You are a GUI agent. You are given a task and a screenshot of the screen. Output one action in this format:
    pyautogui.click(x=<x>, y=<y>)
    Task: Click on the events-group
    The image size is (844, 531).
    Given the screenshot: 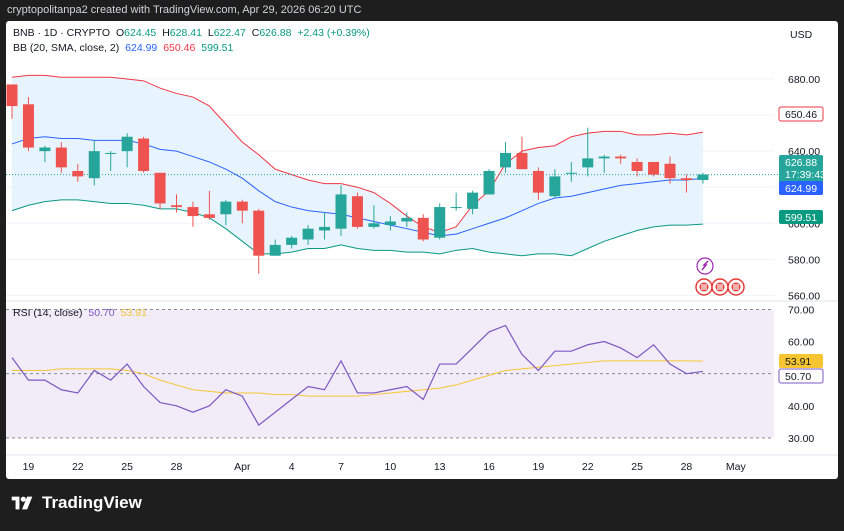 What is the action you would take?
    pyautogui.click(x=720, y=276)
    